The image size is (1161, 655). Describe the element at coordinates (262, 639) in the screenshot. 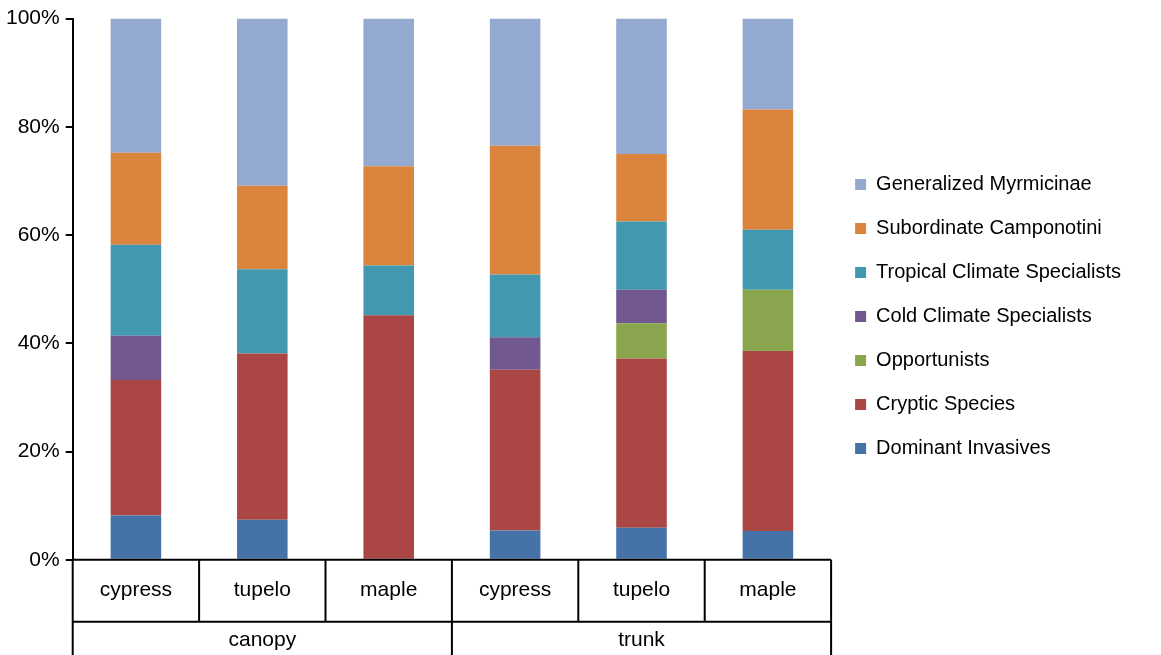

I see `text: canopy` at that location.